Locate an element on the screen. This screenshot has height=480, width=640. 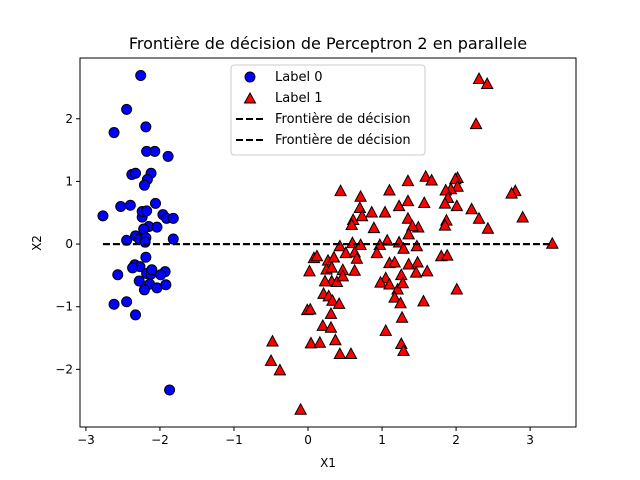
x-axis-label: X1 is located at coordinates (328, 463).